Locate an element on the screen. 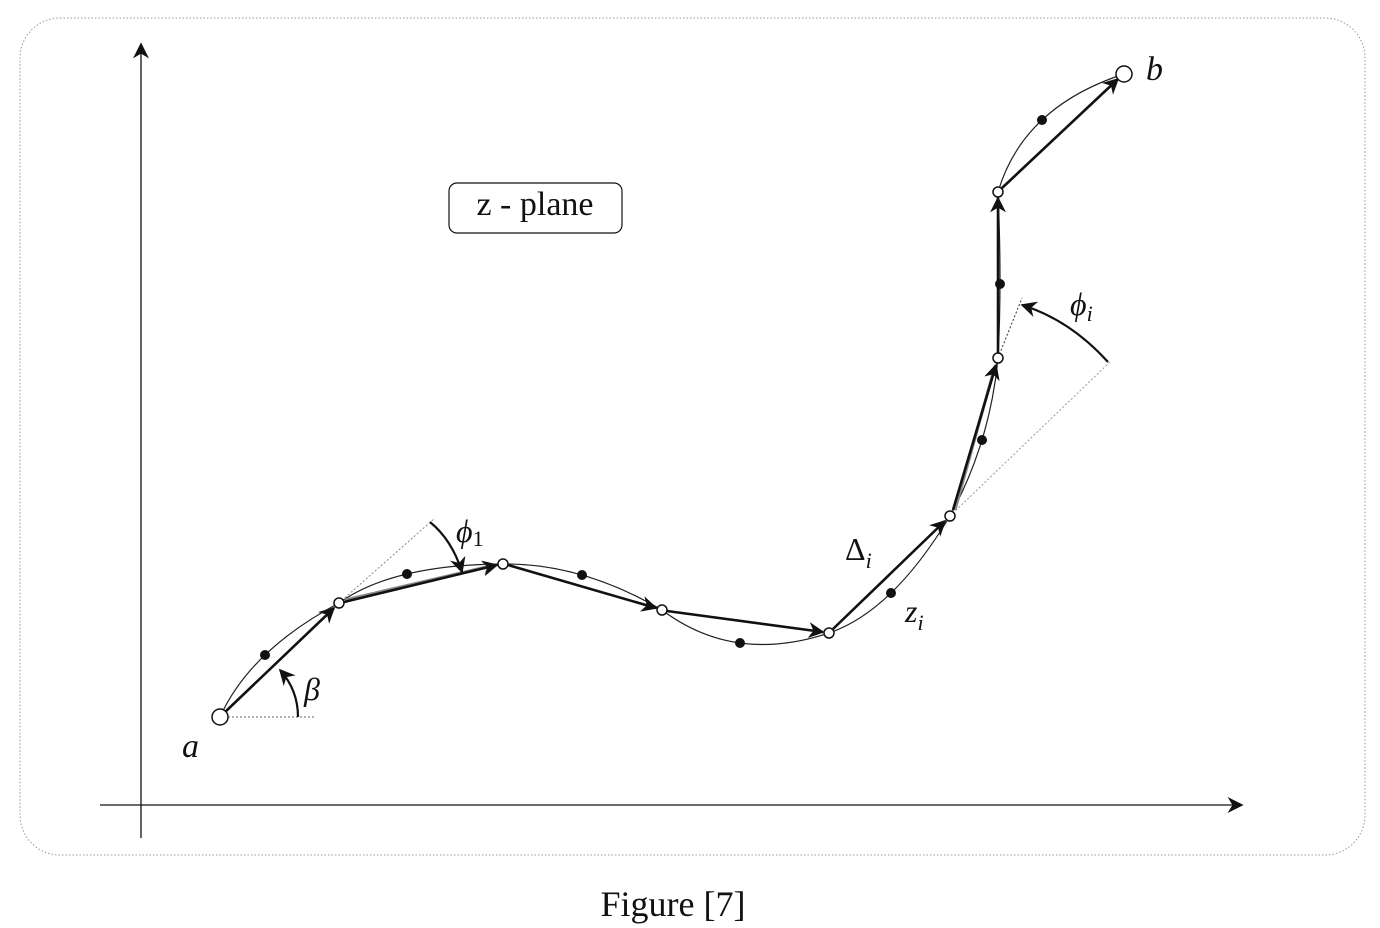  z-label: zi is located at coordinates (914, 614).